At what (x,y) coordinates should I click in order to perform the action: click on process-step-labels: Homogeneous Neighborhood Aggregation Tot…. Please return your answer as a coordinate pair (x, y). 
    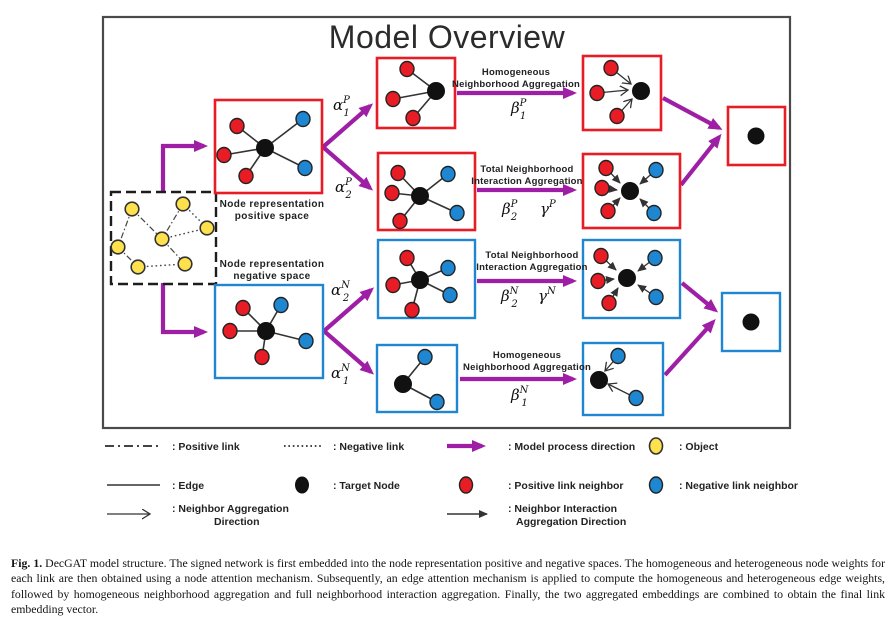
    Looking at the image, I should click on (521, 220).